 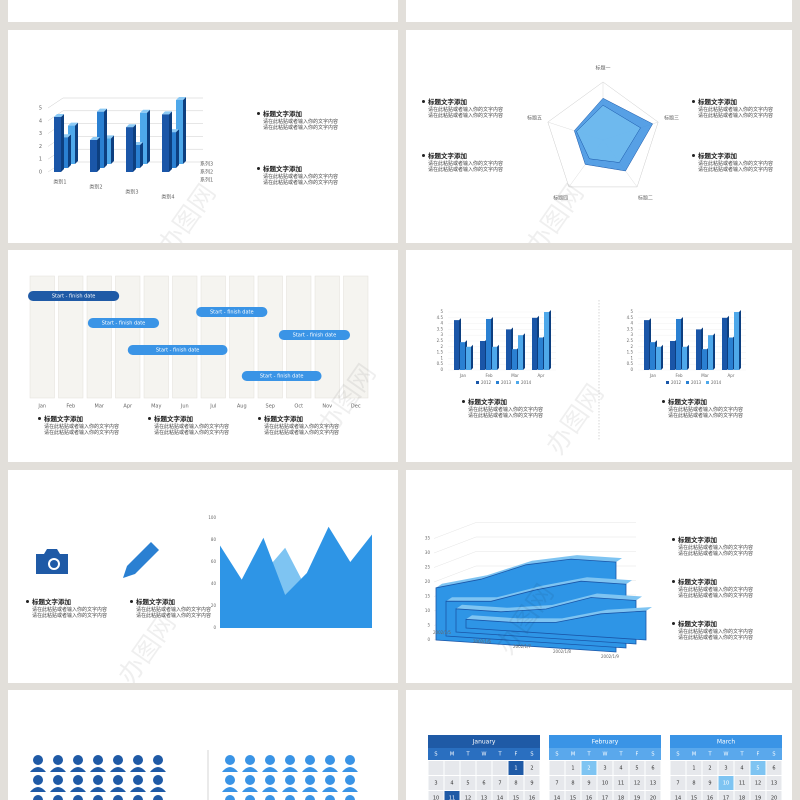 I want to click on x-tick-label: Mar, so click(x=515, y=375).